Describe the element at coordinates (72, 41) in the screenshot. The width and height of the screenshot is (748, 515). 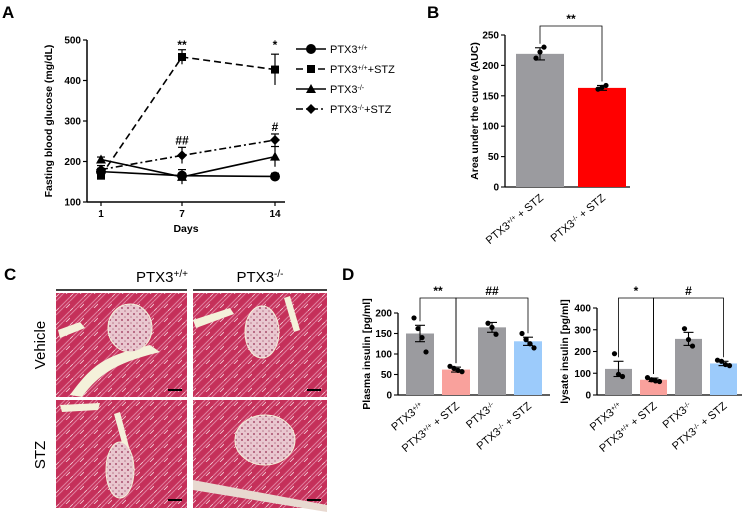
I see `y-tick-label: 500` at that location.